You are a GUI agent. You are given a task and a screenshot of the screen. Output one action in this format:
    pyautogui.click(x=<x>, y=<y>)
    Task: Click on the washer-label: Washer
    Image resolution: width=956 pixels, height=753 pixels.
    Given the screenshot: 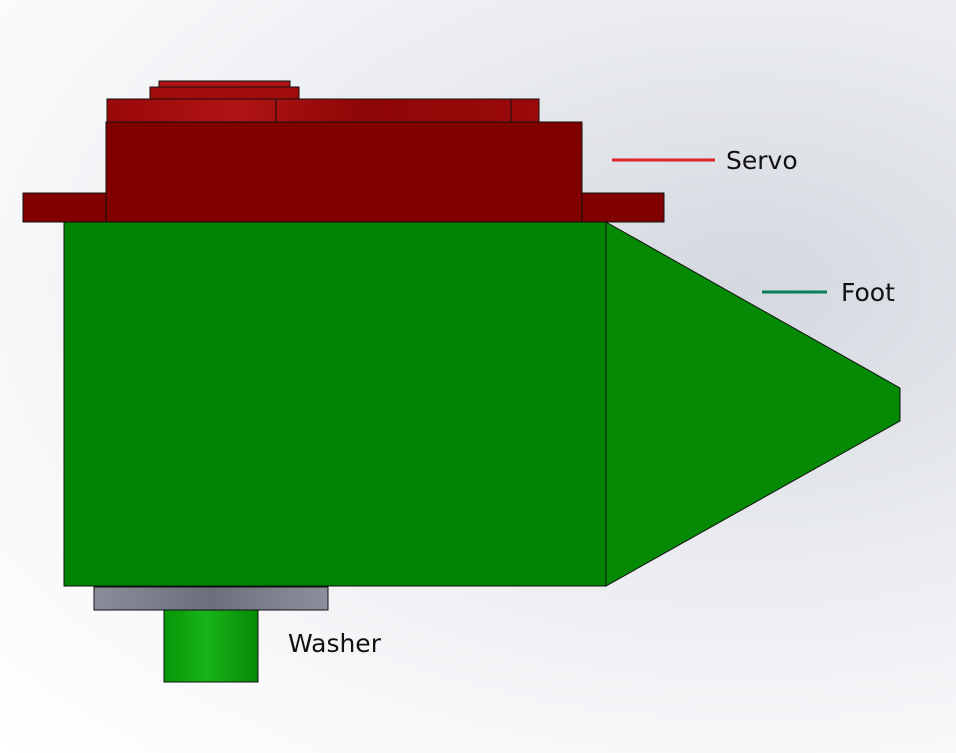 What is the action you would take?
    pyautogui.click(x=334, y=643)
    